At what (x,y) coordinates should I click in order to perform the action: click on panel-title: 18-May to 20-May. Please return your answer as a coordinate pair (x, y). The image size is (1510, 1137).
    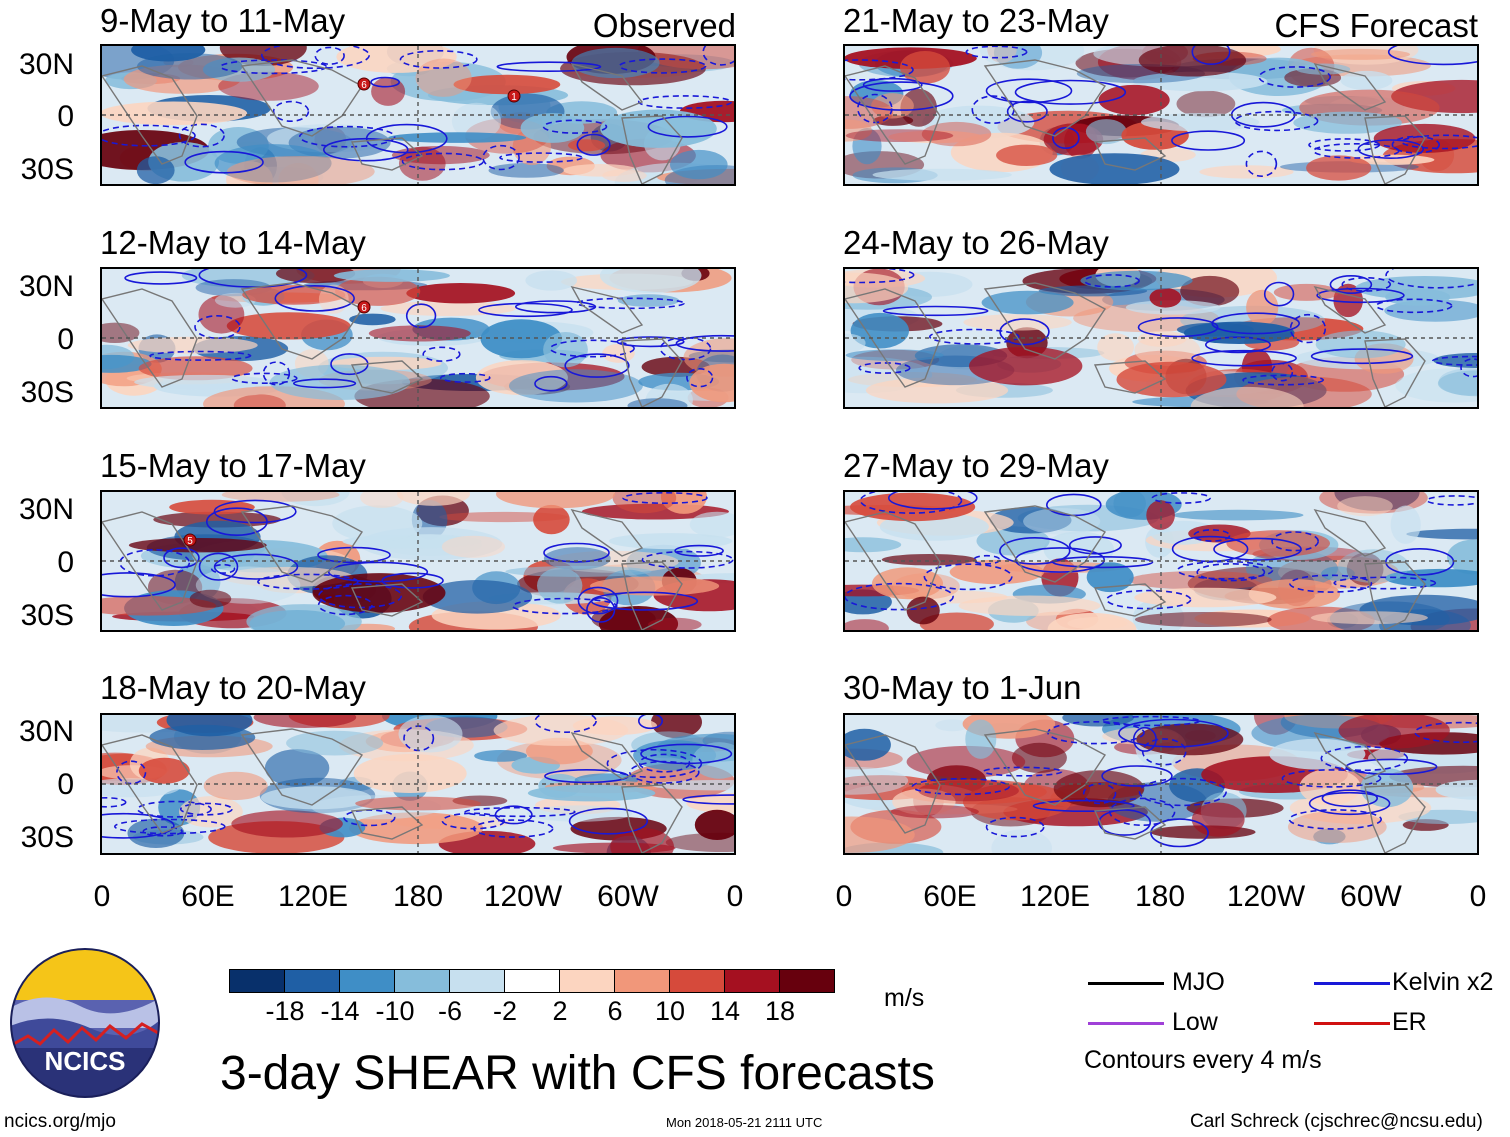
    Looking at the image, I should click on (233, 687).